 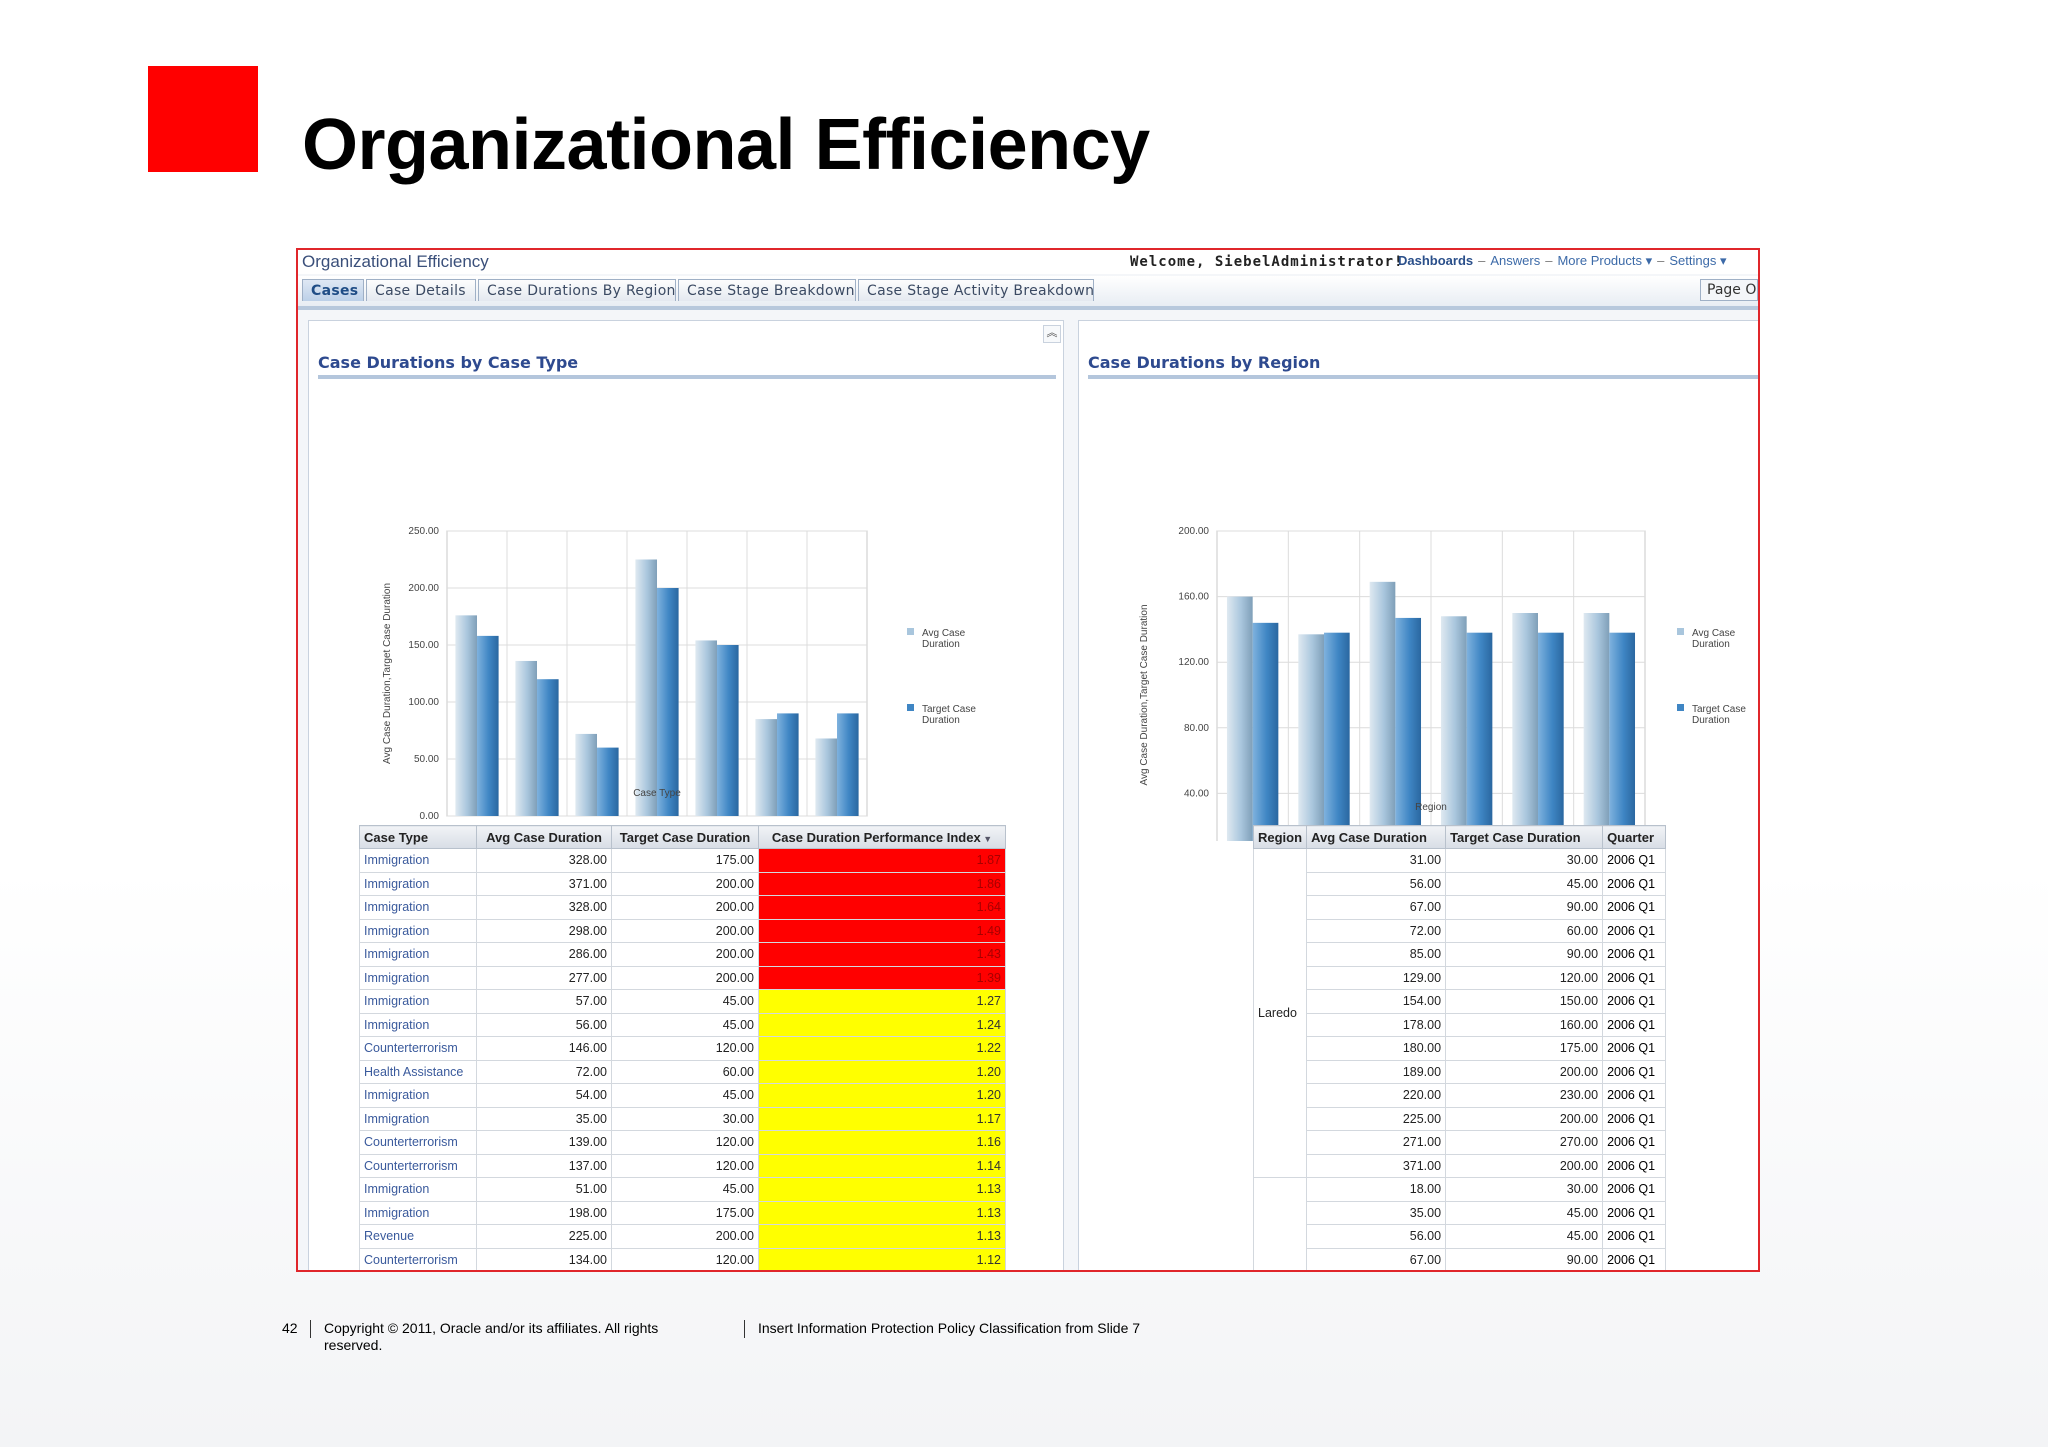 What do you see at coordinates (1524, 930) in the screenshot?
I see `target-case-duration-cell: 60.00` at bounding box center [1524, 930].